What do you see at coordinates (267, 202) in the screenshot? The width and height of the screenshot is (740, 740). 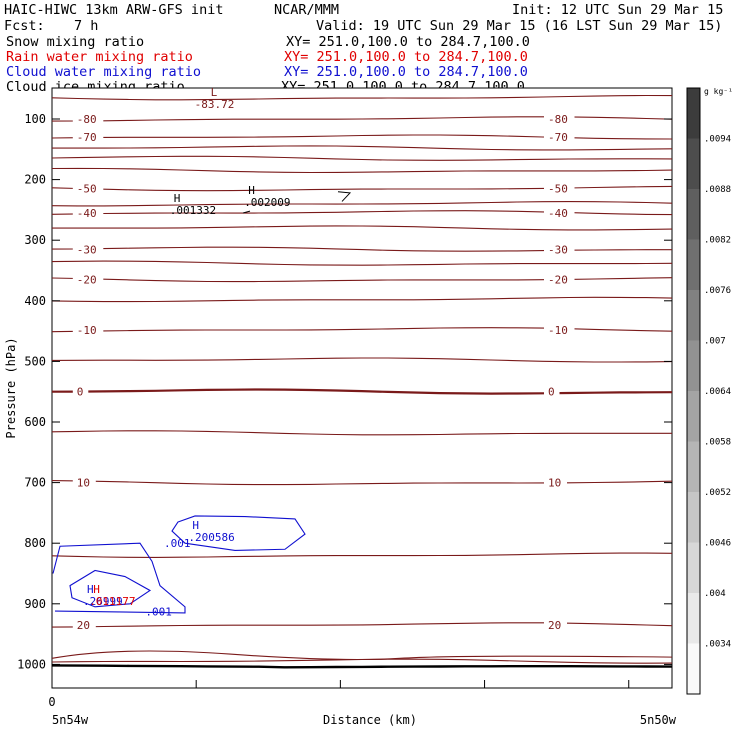 I see `extremum-value: .002009` at bounding box center [267, 202].